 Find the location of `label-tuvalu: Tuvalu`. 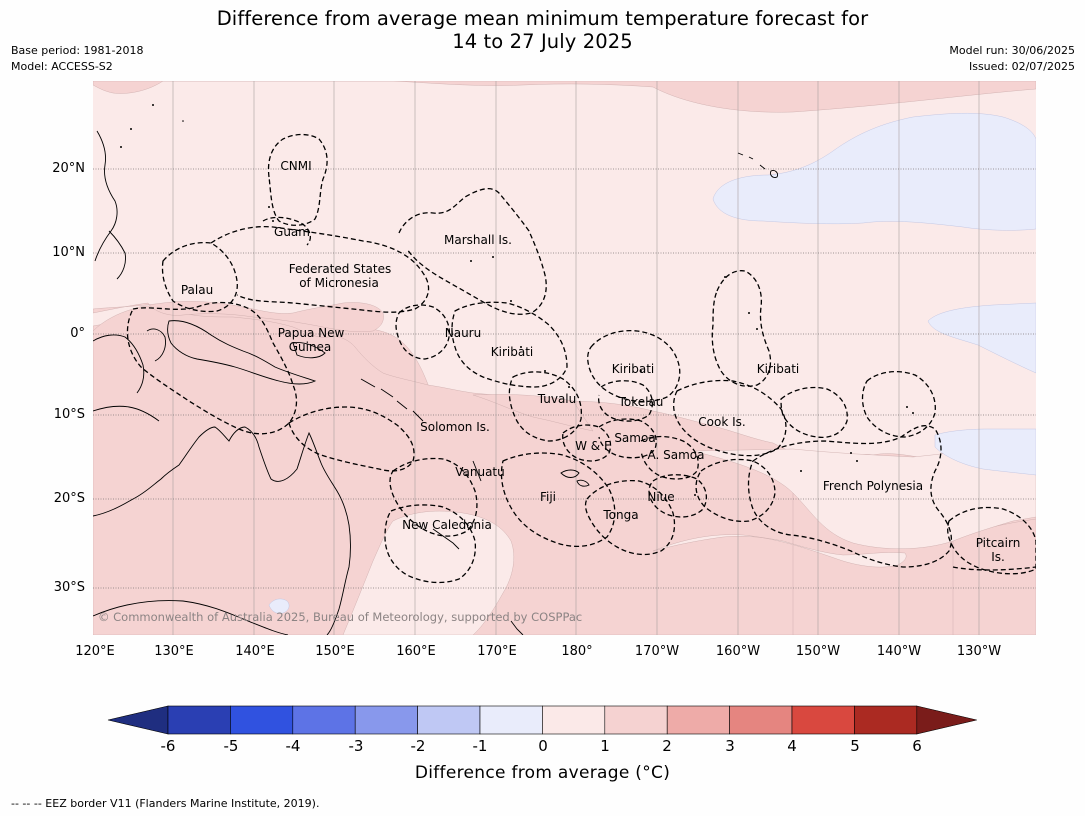

label-tuvalu: Tuvalu is located at coordinates (557, 399).